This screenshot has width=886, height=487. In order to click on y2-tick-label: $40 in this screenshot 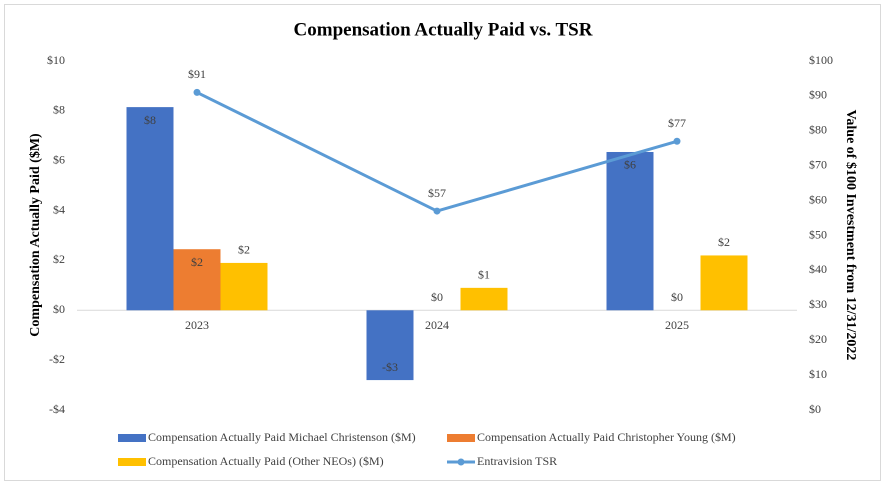, I will do `click(818, 269)`.